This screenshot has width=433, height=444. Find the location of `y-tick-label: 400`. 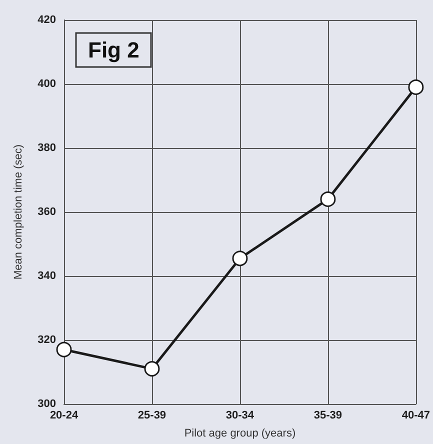

y-tick-label: 400 is located at coordinates (47, 84).